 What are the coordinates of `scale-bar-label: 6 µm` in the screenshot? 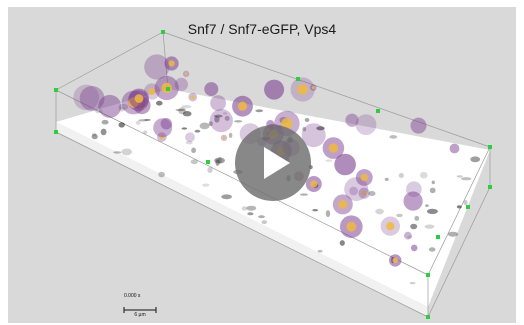 It's located at (140, 315).